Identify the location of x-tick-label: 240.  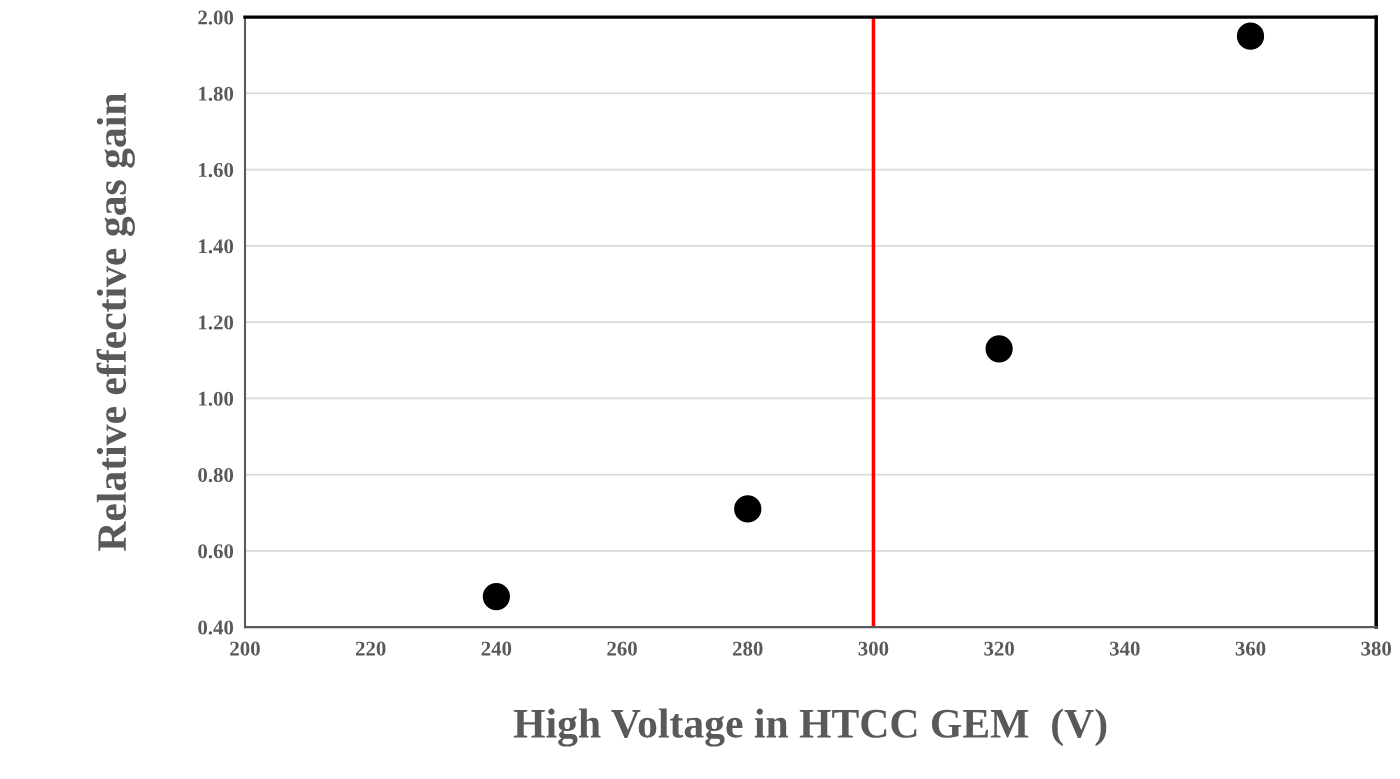
(496, 648).